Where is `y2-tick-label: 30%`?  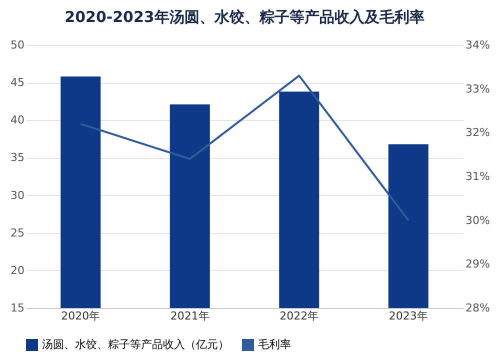 y2-tick-label: 30% is located at coordinates (478, 220).